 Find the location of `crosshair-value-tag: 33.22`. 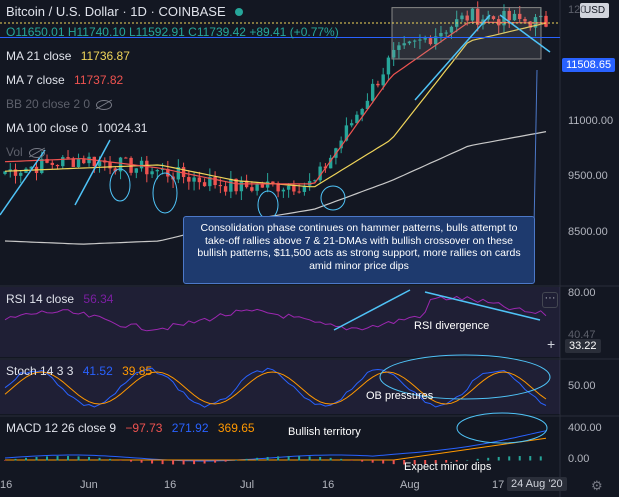

crosshair-value-tag: 33.22 is located at coordinates (583, 346).